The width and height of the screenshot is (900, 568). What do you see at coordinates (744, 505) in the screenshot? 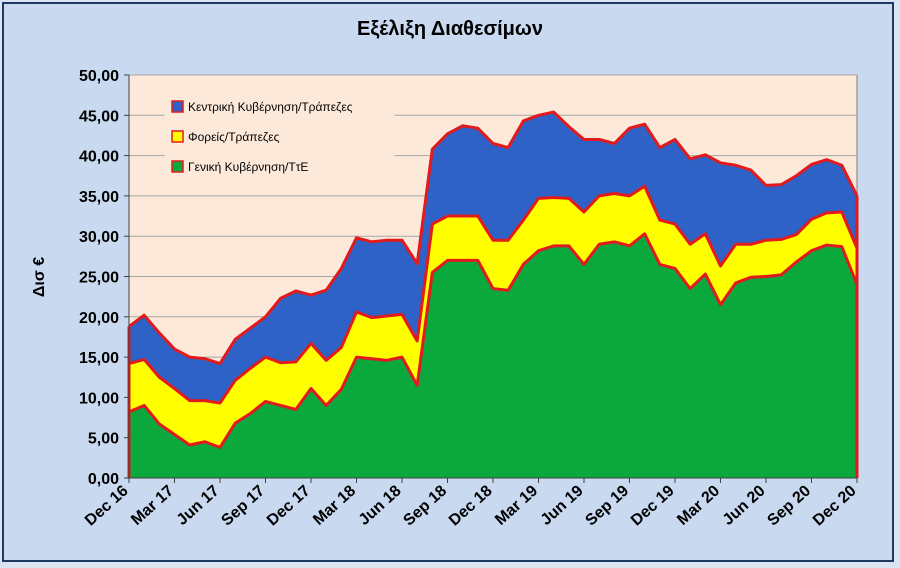
I see `x-tick-label: Jun 20` at bounding box center [744, 505].